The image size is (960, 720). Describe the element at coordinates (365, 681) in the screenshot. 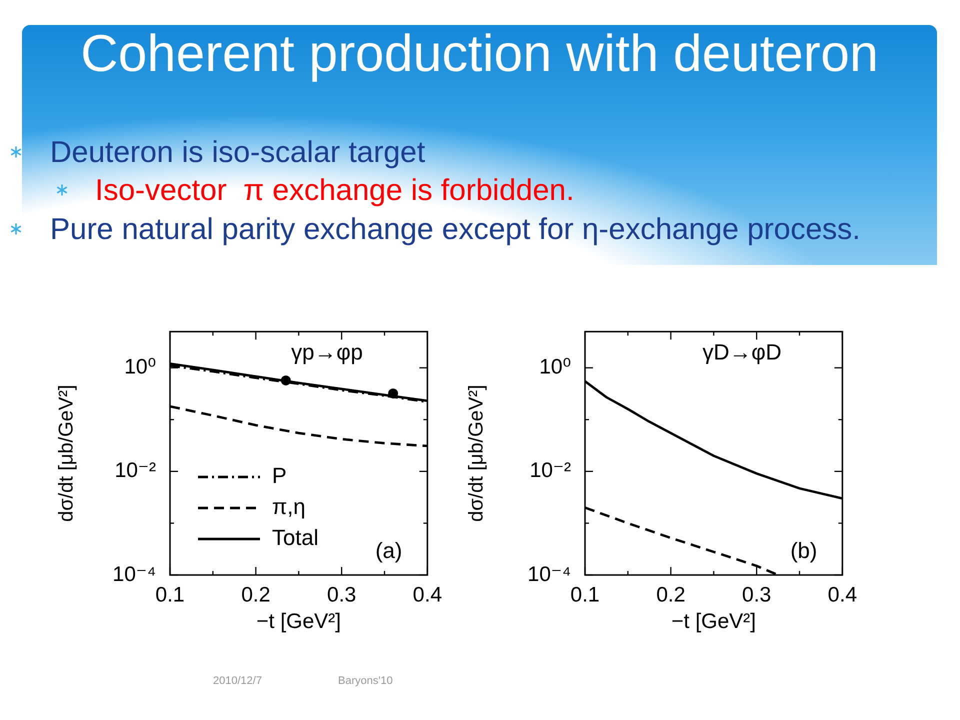

I see `text: Baryons'10` at that location.